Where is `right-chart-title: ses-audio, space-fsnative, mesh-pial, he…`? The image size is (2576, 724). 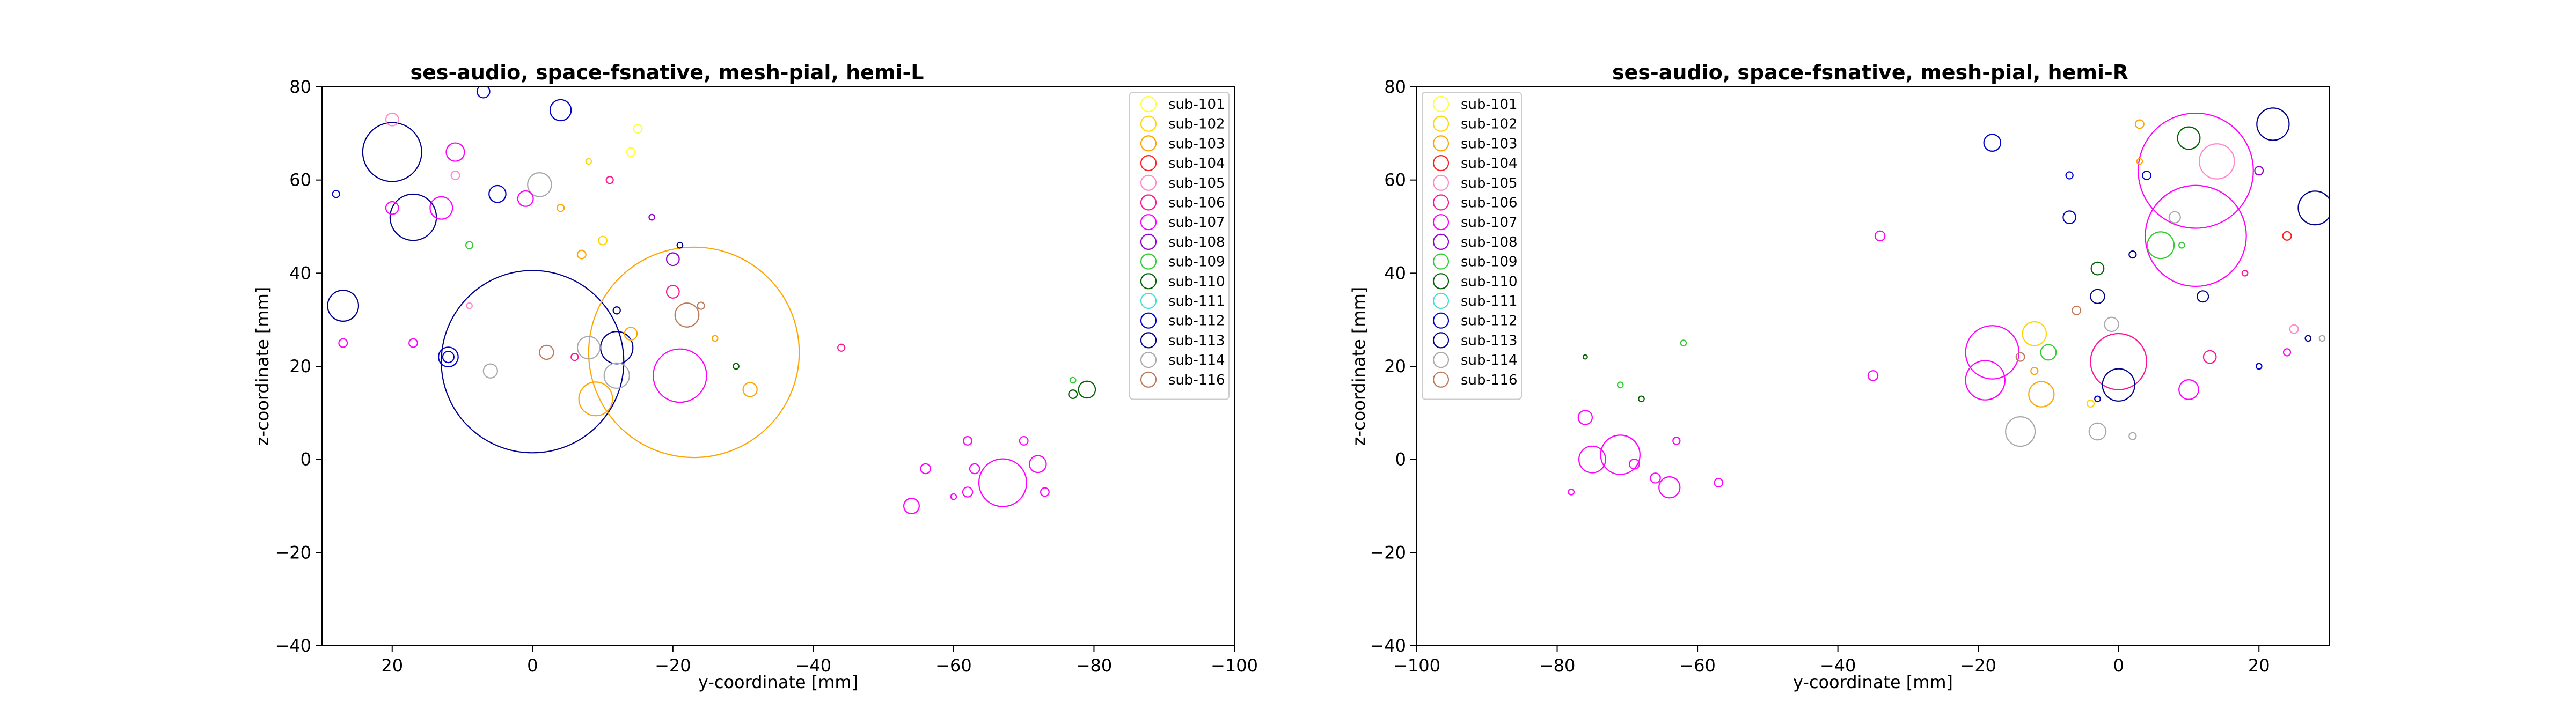
right-chart-title: ses-audio, space-fsnative, mesh-pial, he… is located at coordinates (1870, 72).